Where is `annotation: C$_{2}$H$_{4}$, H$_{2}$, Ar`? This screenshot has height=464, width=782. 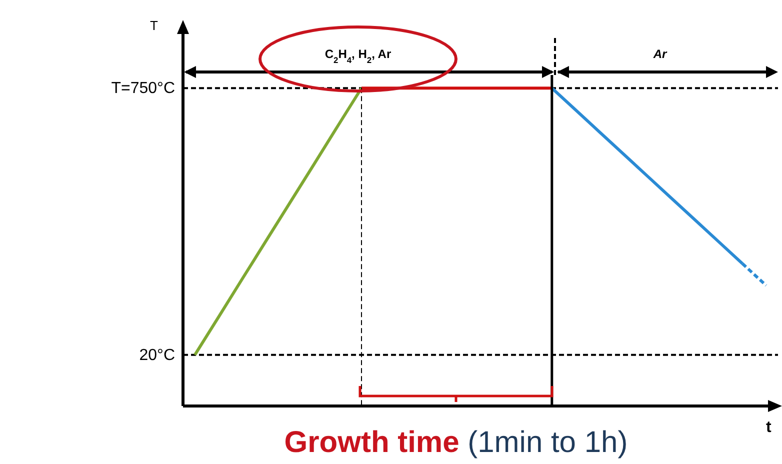 annotation: C$_{2}$H$_{4}$, H$_{2}$, Ar is located at coordinates (358, 56).